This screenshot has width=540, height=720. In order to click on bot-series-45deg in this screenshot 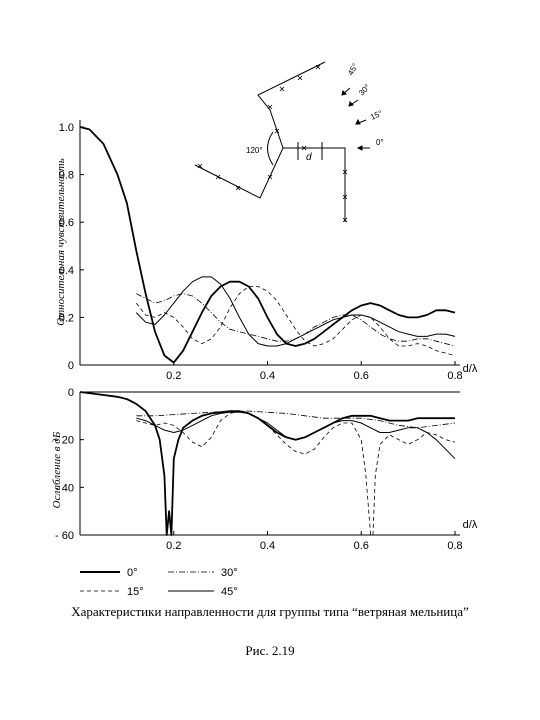, I will do `click(296, 435)`.